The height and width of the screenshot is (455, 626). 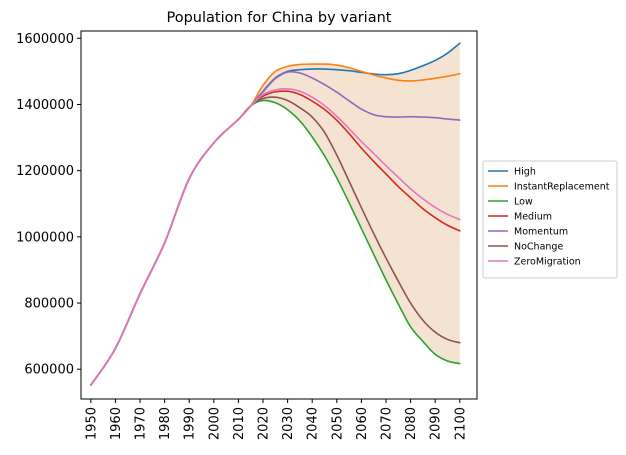 I want to click on x-tick-label: 2000, so click(x=214, y=423).